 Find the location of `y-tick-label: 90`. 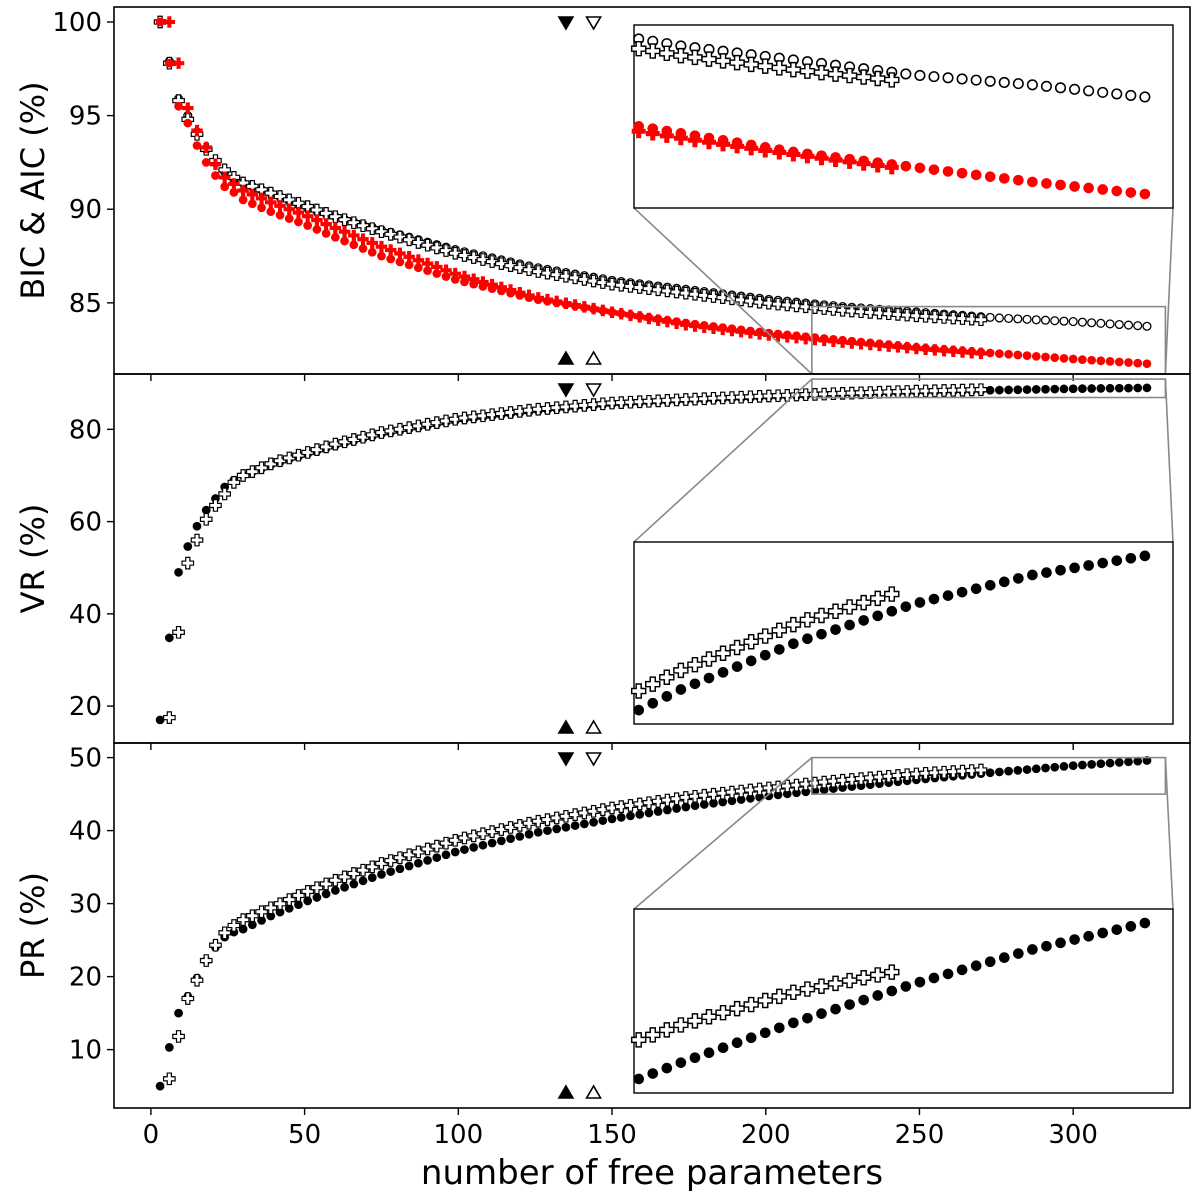

y-tick-label: 90 is located at coordinates (85, 210).